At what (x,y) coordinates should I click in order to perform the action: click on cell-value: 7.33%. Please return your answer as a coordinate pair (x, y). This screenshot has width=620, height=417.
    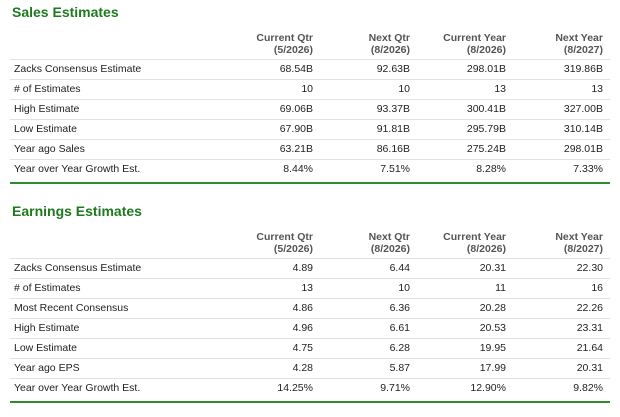
    Looking at the image, I should click on (588, 169).